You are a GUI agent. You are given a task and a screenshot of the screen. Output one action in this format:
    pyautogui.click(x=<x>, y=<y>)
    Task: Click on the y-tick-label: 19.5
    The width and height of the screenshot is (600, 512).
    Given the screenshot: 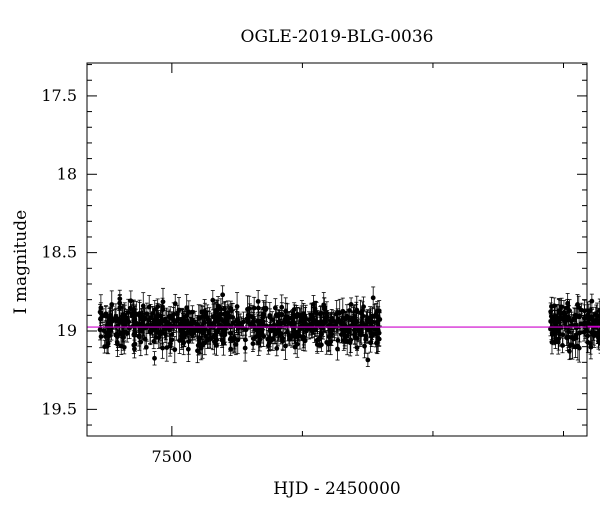 What is the action you would take?
    pyautogui.click(x=59, y=408)
    